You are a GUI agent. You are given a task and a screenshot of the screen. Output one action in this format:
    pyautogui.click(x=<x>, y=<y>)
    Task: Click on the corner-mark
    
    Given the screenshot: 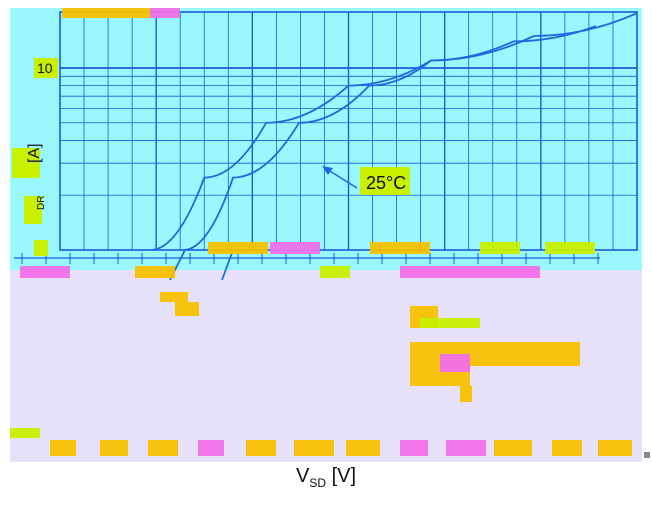 What is the action you would take?
    pyautogui.click(x=647, y=455)
    